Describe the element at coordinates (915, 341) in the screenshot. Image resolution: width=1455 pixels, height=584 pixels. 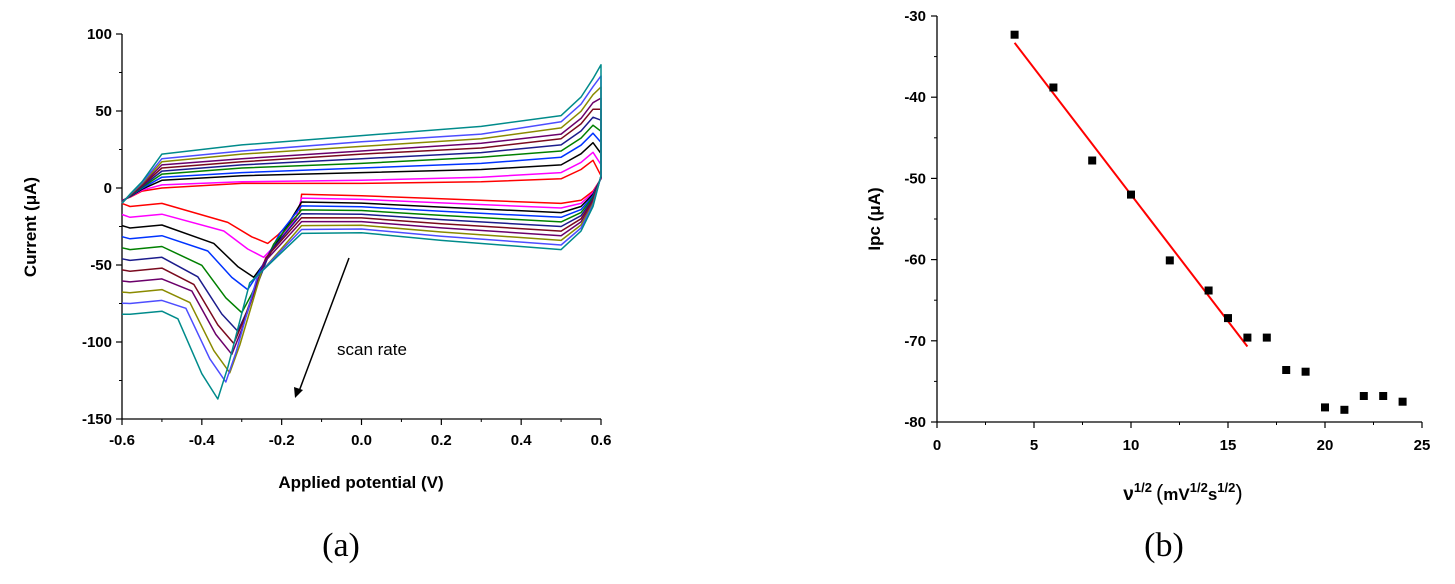
I see `y-tick-label-b: -70` at that location.